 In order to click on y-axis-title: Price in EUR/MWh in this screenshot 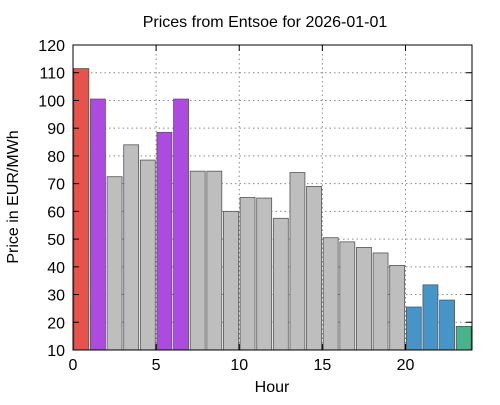, I will do `click(13, 196)`.